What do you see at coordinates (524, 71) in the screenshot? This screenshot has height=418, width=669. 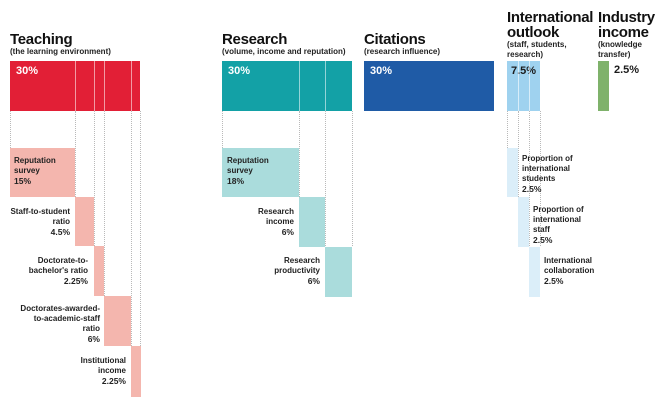 I see `international-main-pct: 7.5%` at bounding box center [524, 71].